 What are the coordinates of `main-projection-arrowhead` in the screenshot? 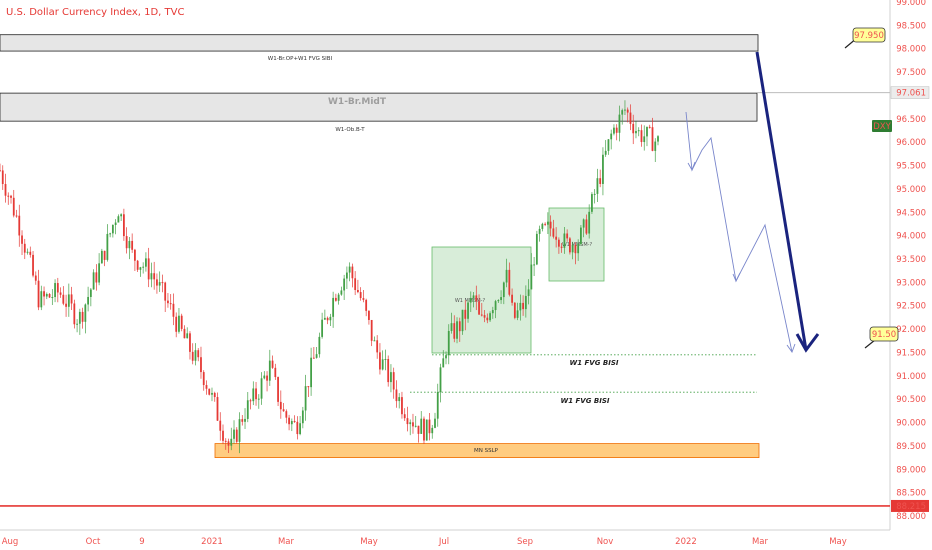 It's located at (807, 343).